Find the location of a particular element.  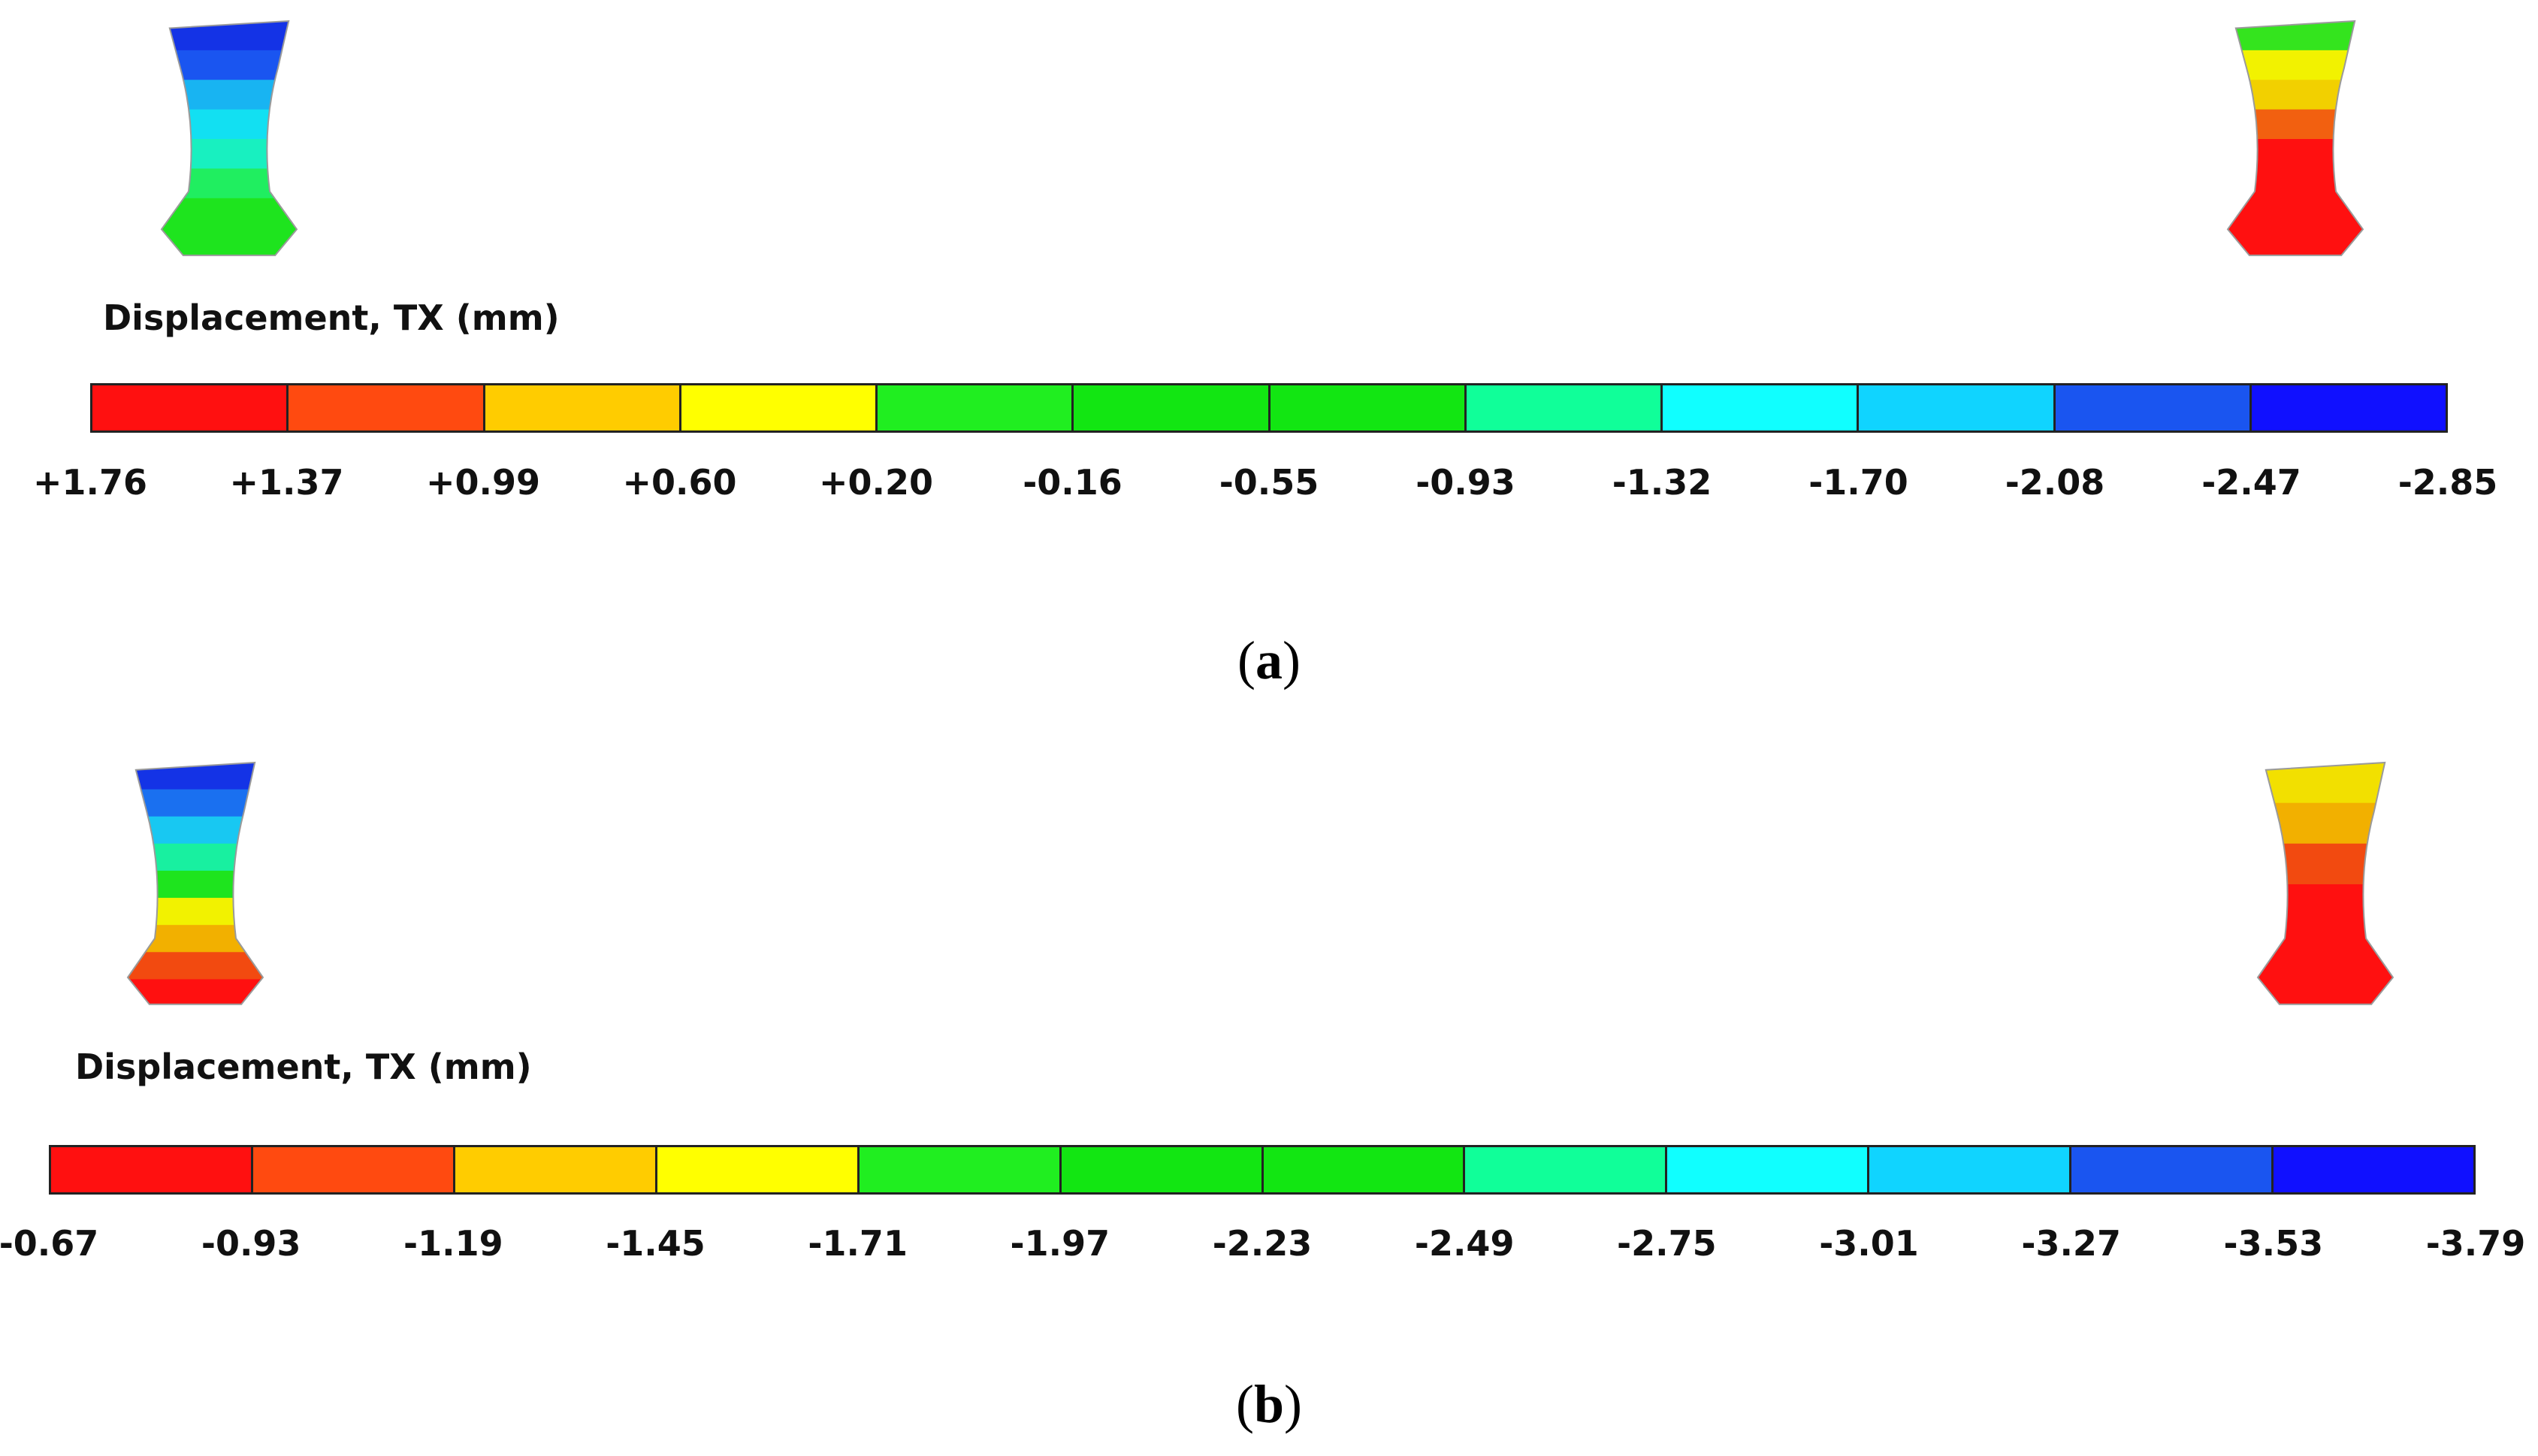

tick-label-a: +1.37 is located at coordinates (286, 482).